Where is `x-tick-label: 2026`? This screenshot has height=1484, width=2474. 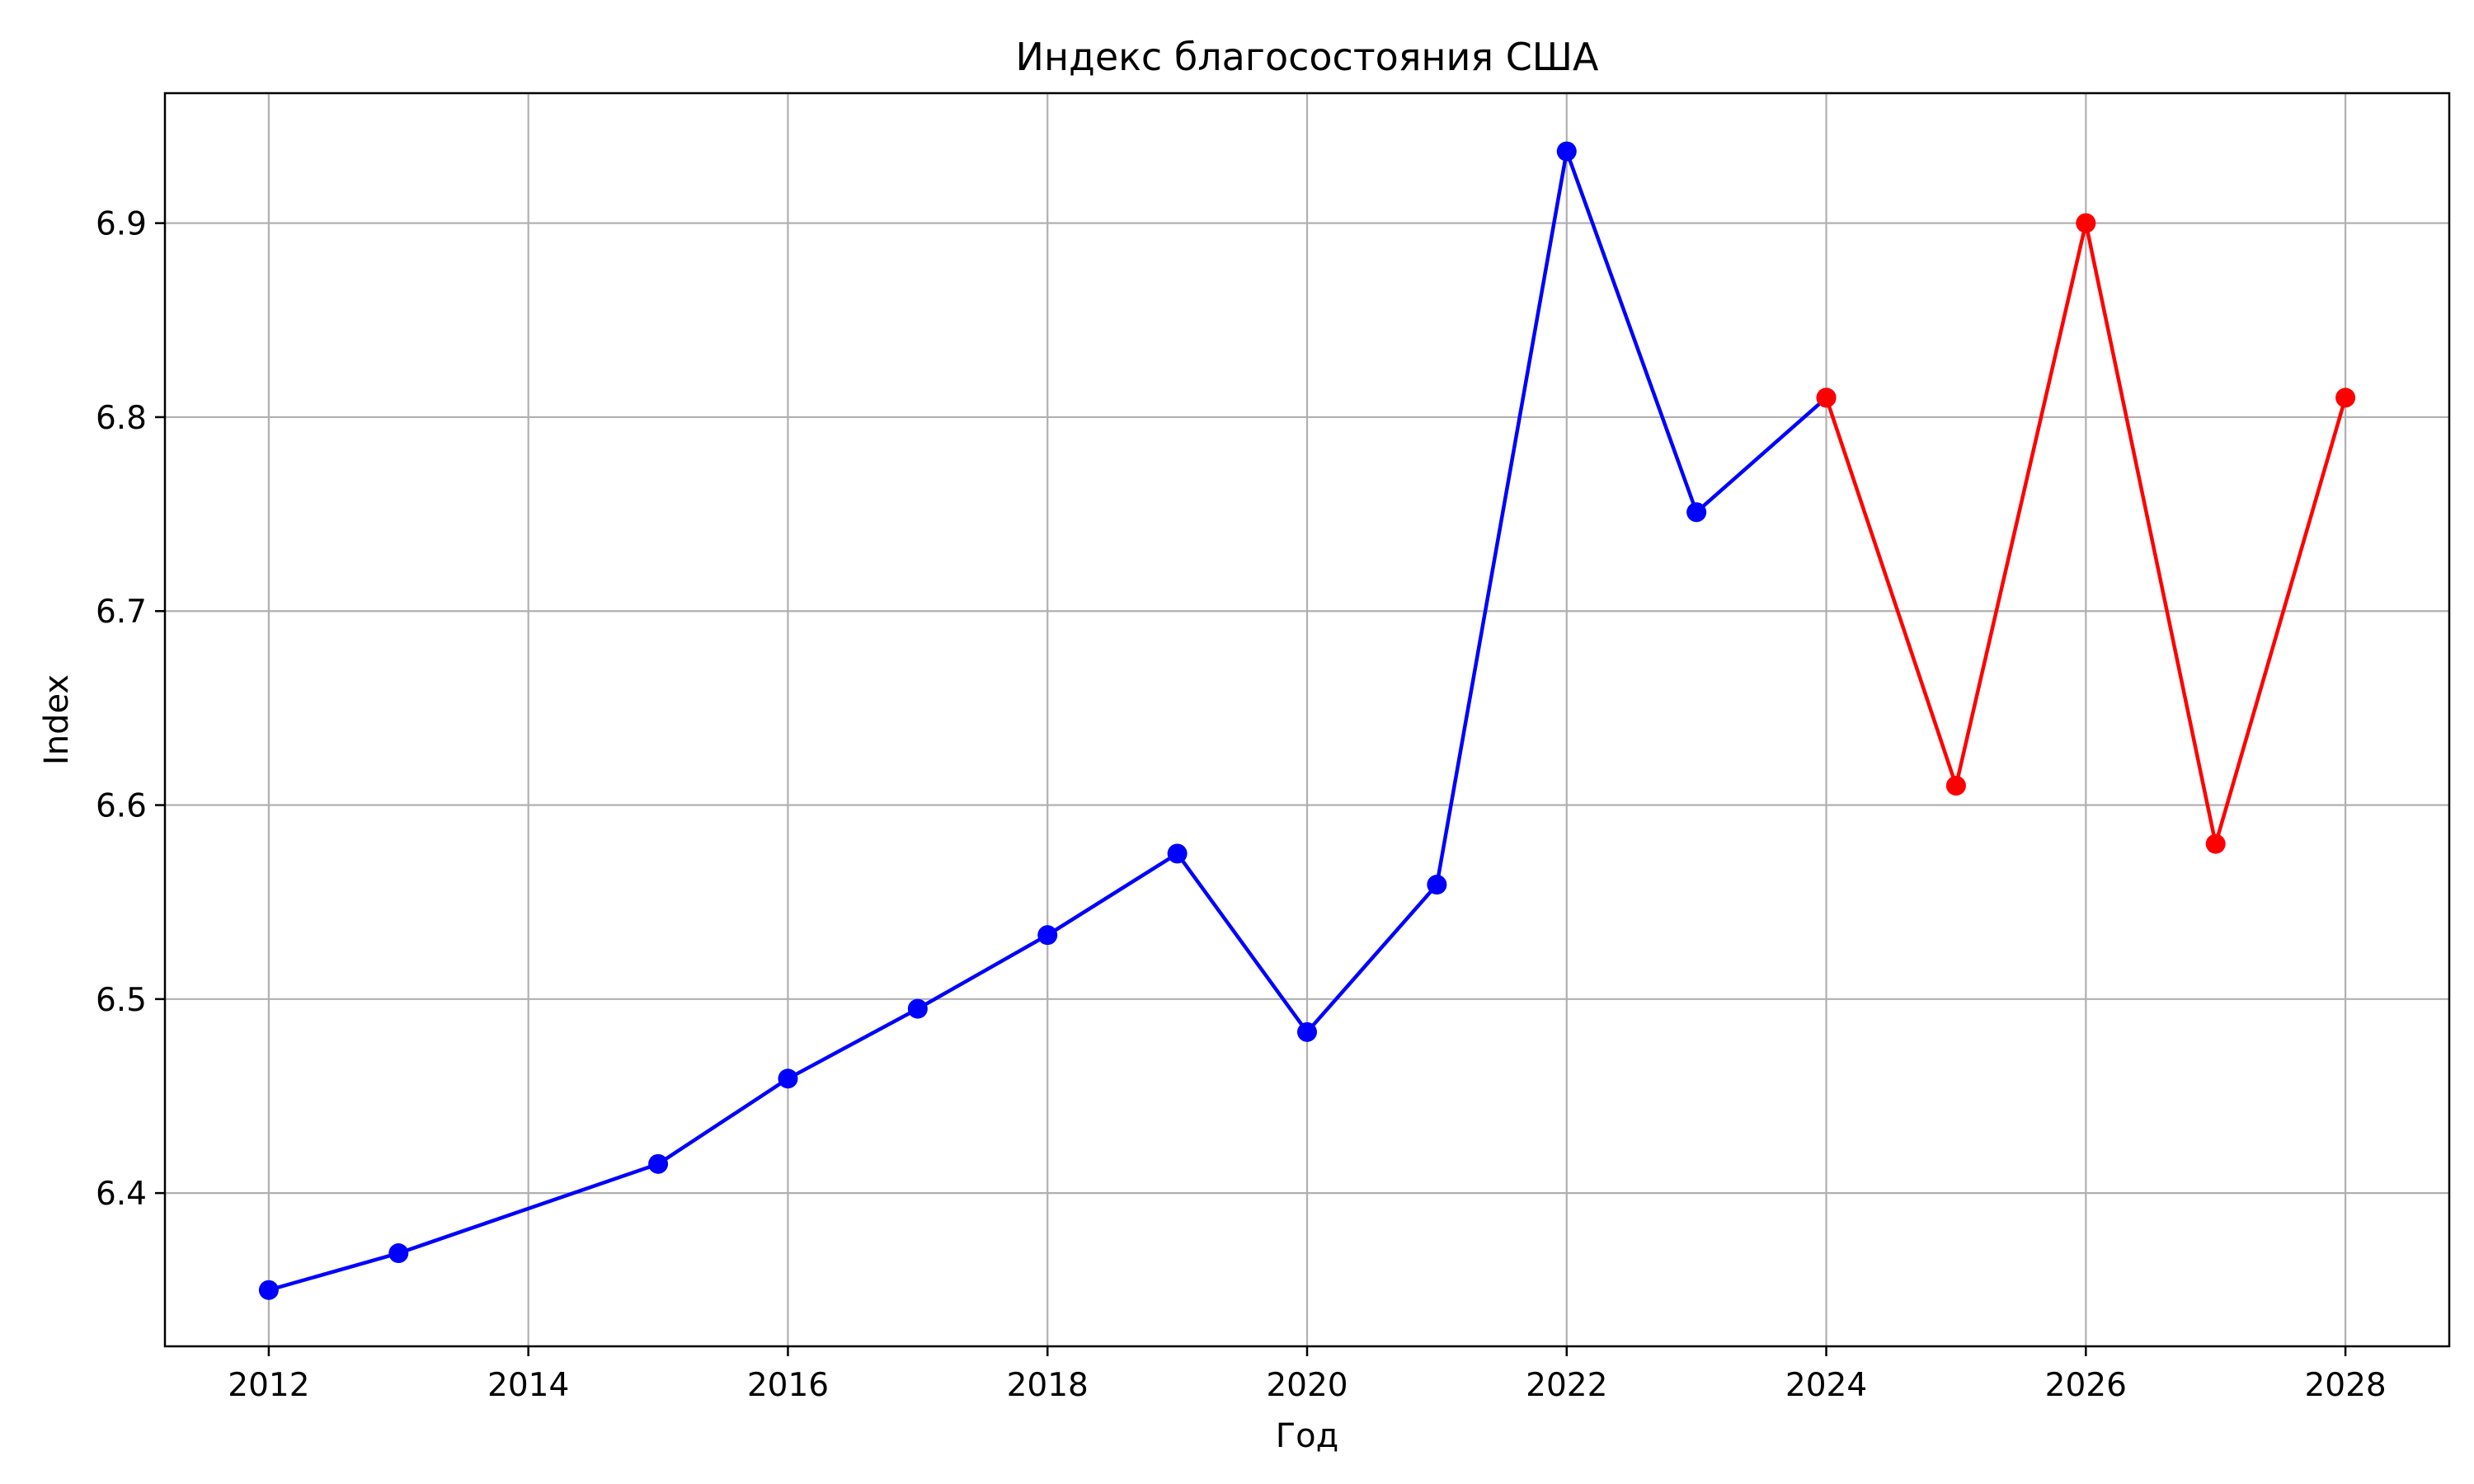 x-tick-label: 2026 is located at coordinates (2086, 1385).